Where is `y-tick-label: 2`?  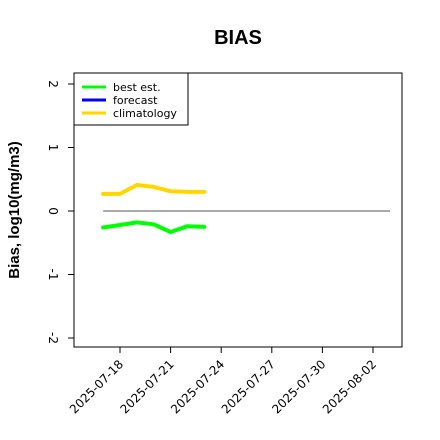
y-tick-label: 2 is located at coordinates (53, 84).